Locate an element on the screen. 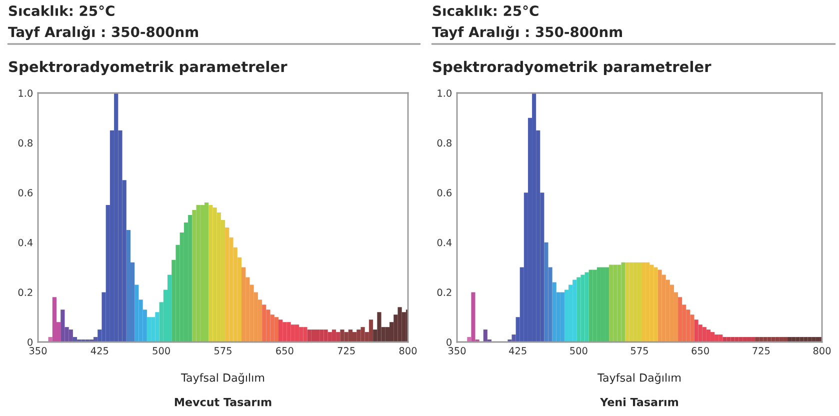 The image size is (839, 416). text: Mevcut Tasarım is located at coordinates (223, 402).